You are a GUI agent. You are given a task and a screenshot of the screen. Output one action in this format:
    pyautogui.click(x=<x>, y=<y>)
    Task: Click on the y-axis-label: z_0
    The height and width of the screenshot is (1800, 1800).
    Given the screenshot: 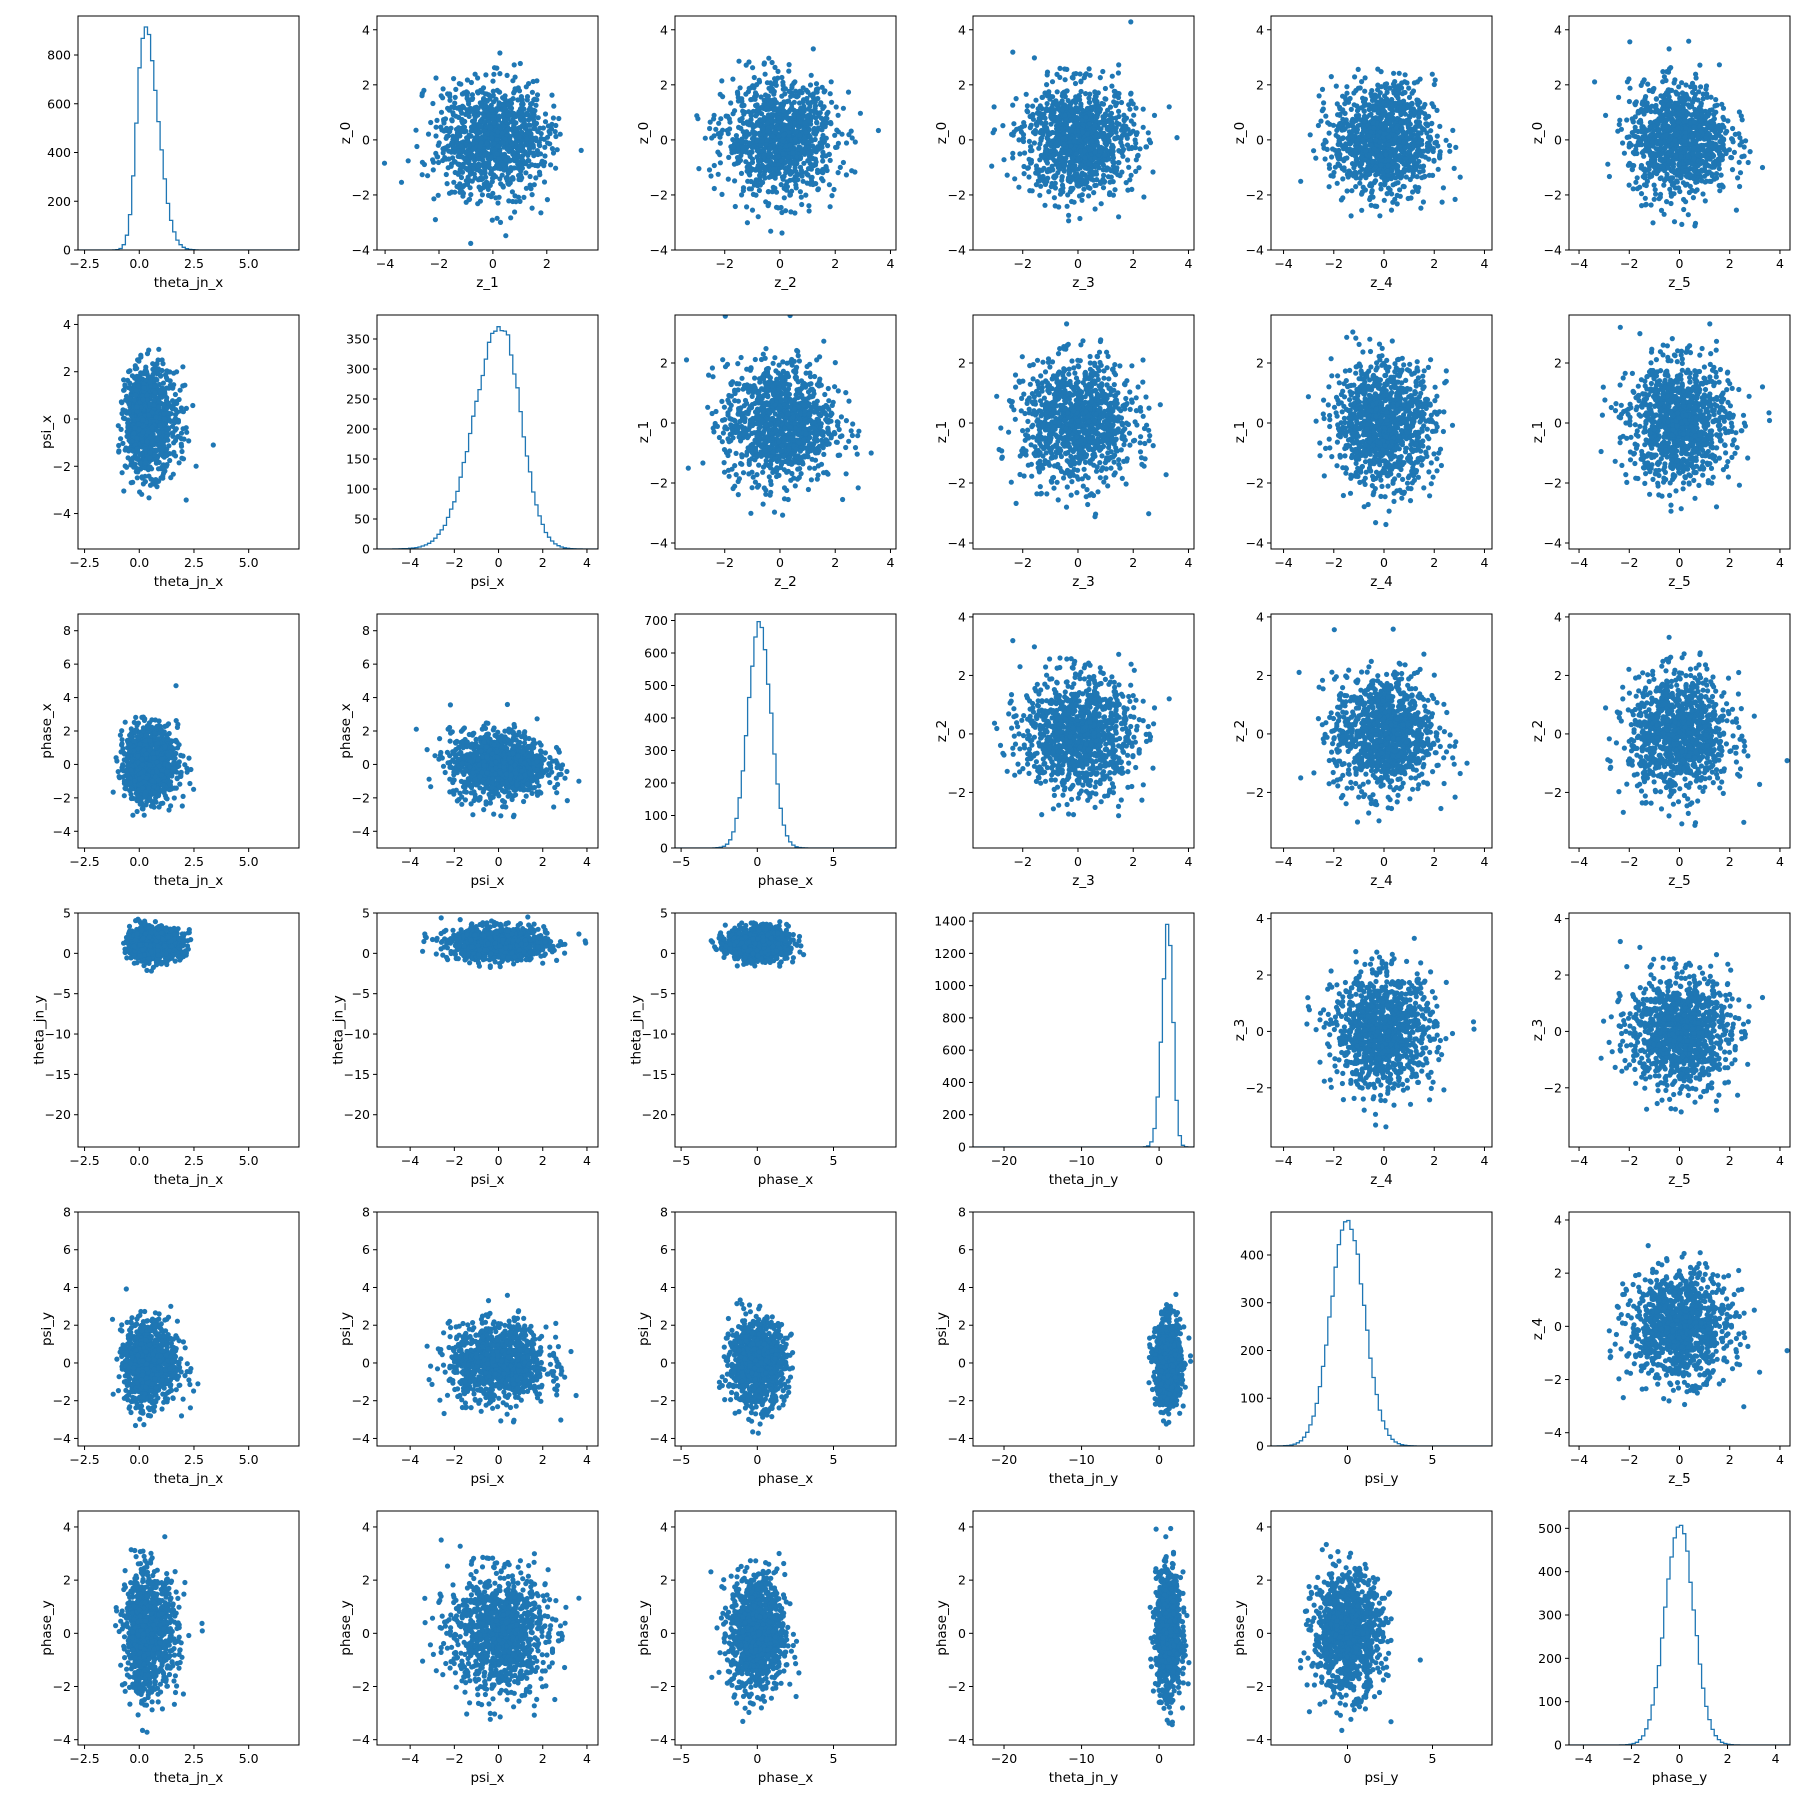 What is the action you would take?
    pyautogui.click(x=1240, y=133)
    